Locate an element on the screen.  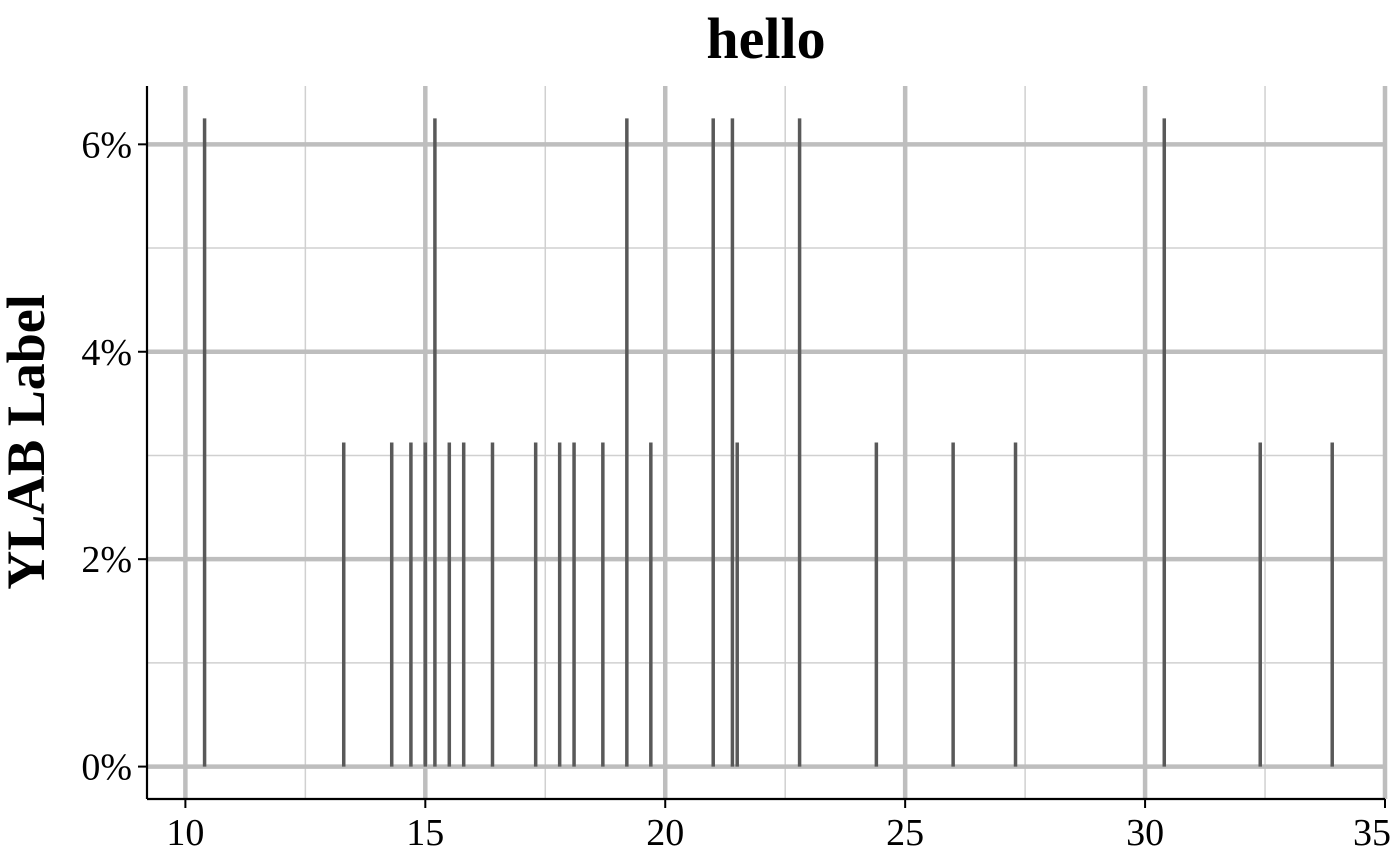
x-tick-label-2: 20 is located at coordinates (665, 833).